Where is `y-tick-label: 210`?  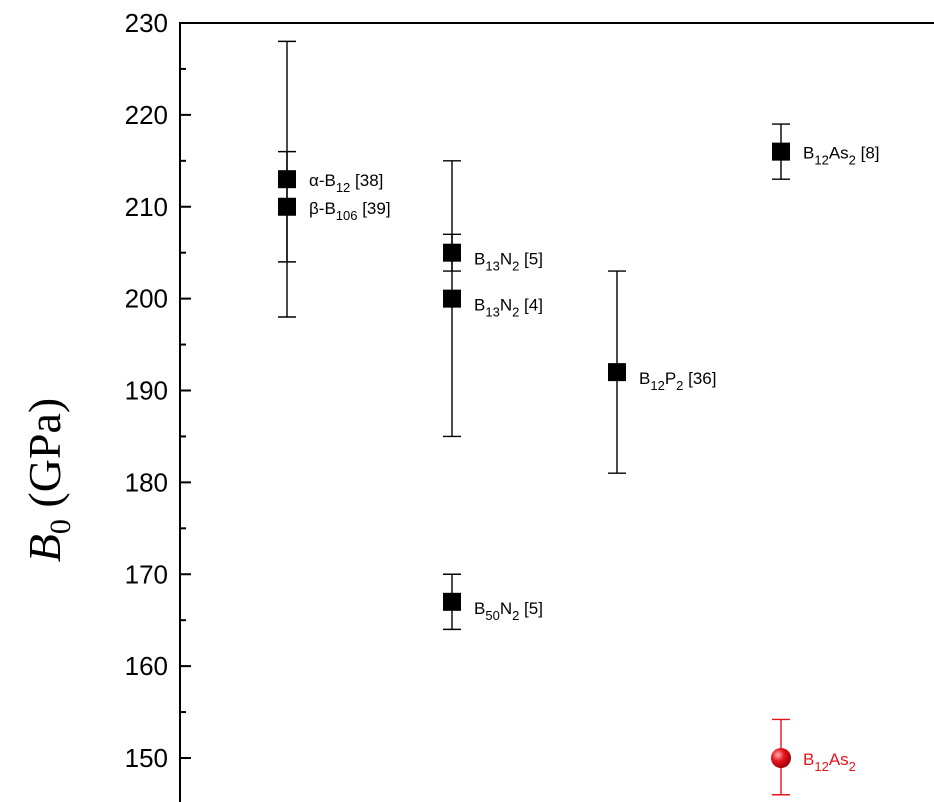
y-tick-label: 210 is located at coordinates (146, 207).